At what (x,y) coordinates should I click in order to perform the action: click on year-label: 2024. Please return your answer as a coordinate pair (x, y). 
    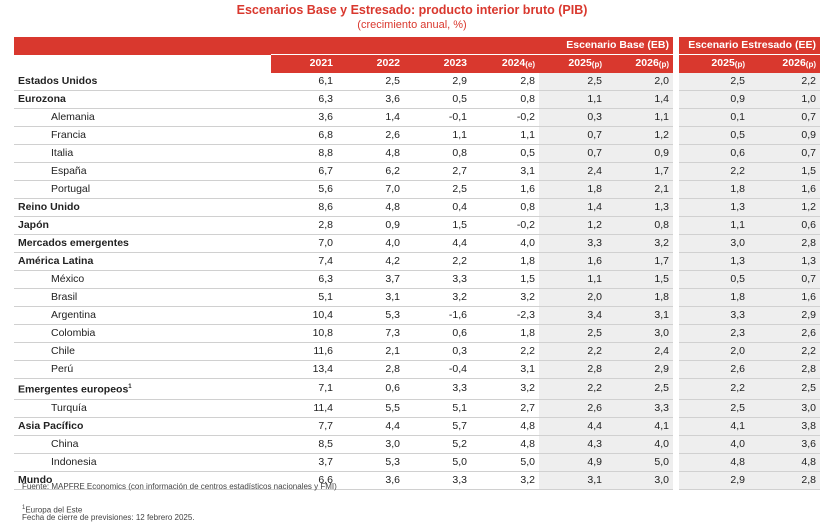
    Looking at the image, I should click on (513, 63).